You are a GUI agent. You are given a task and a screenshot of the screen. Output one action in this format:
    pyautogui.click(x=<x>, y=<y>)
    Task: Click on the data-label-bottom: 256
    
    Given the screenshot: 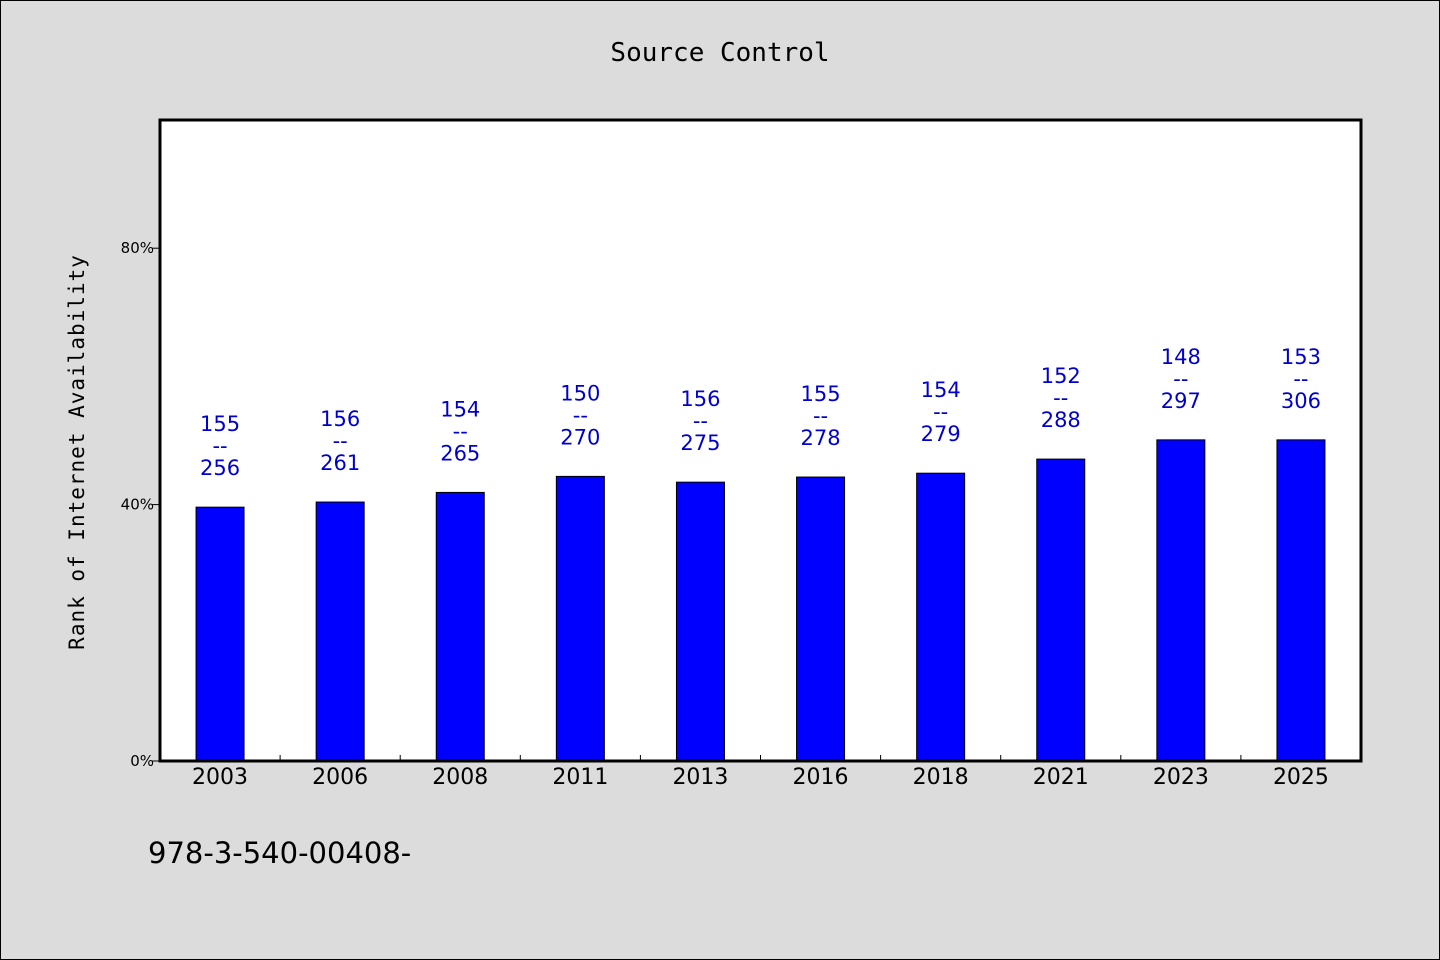 What is the action you would take?
    pyautogui.click(x=220, y=468)
    